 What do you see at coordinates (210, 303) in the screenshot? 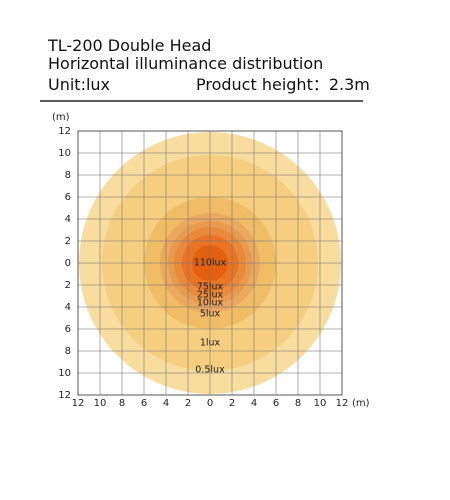
I see `contour-label: 10lux` at bounding box center [210, 303].